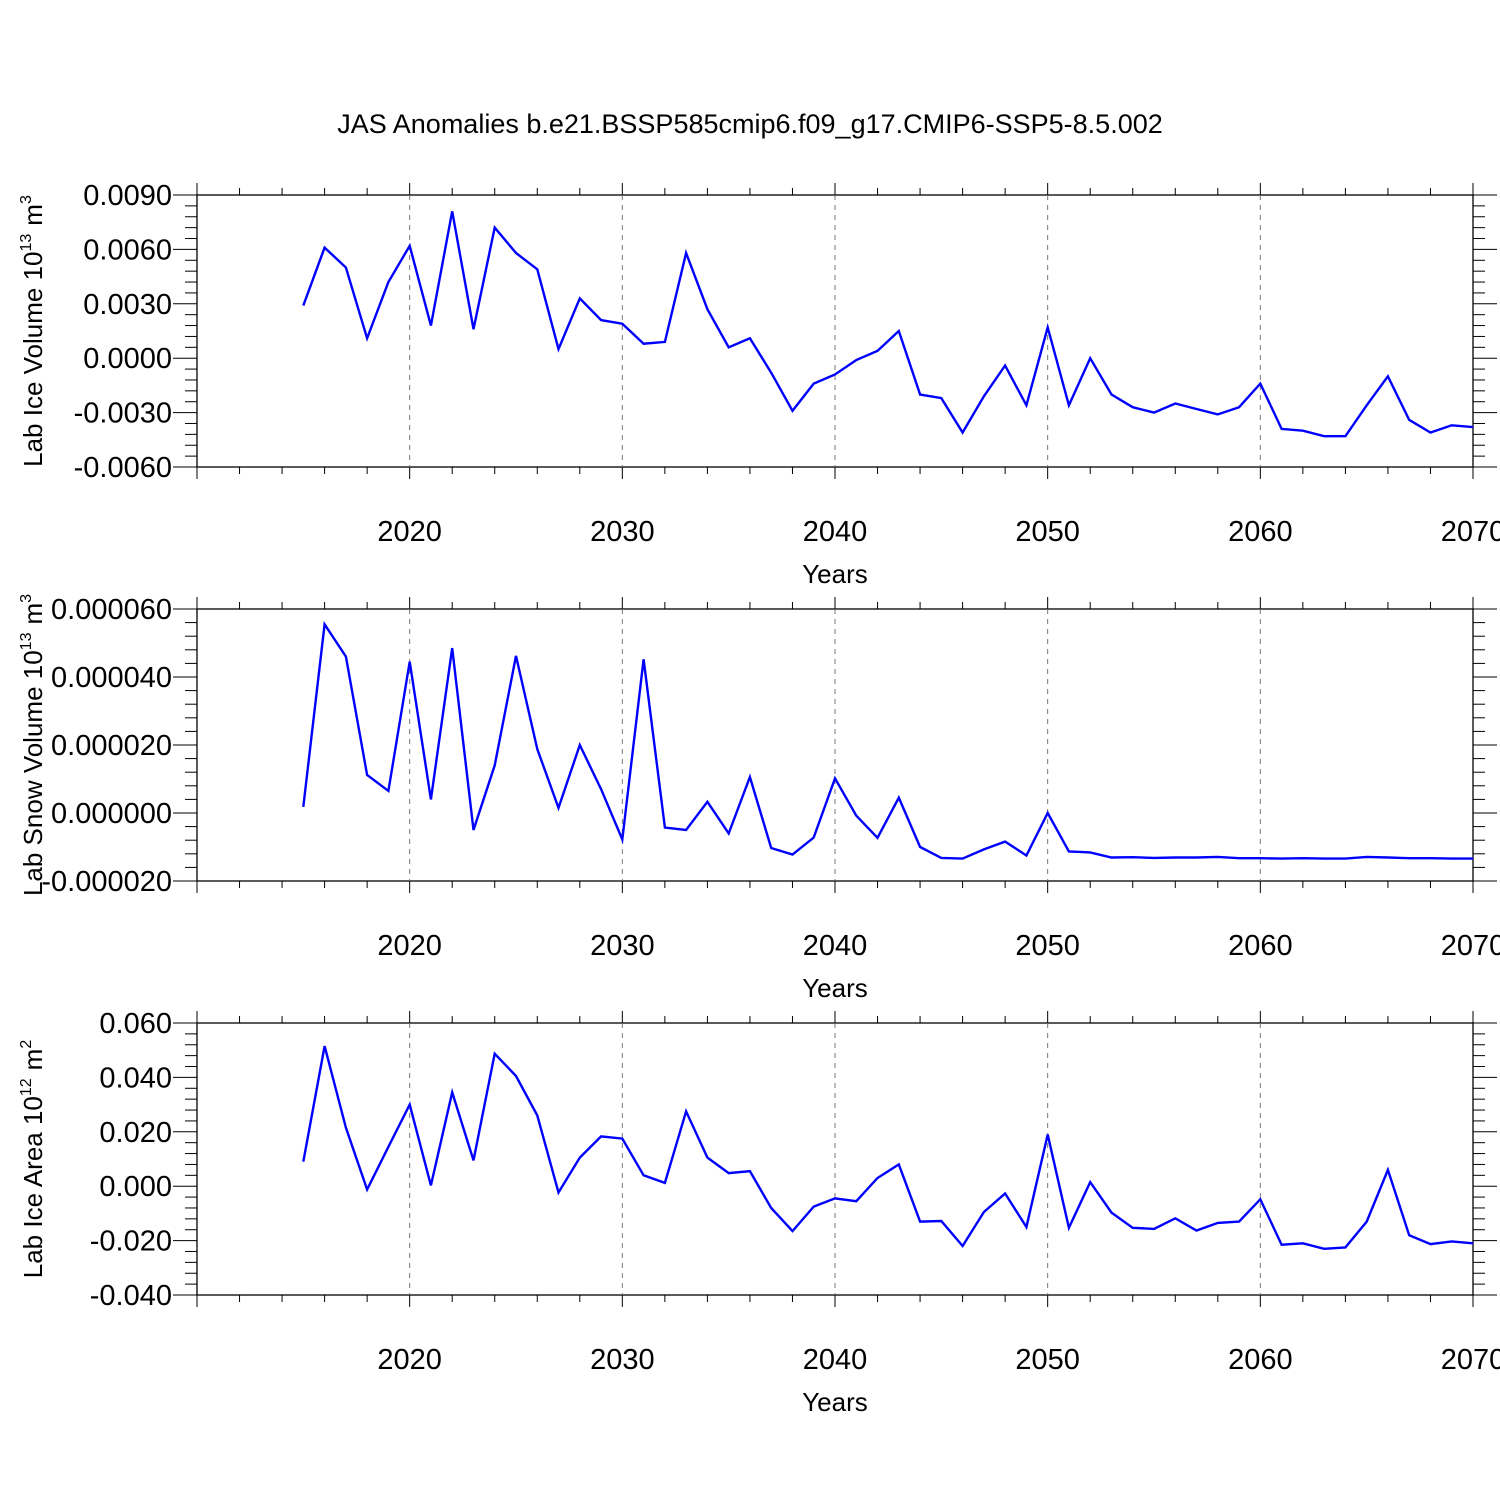 The height and width of the screenshot is (1500, 1500). Describe the element at coordinates (111, 610) in the screenshot. I see `y-tick-label: 0.000060` at that location.